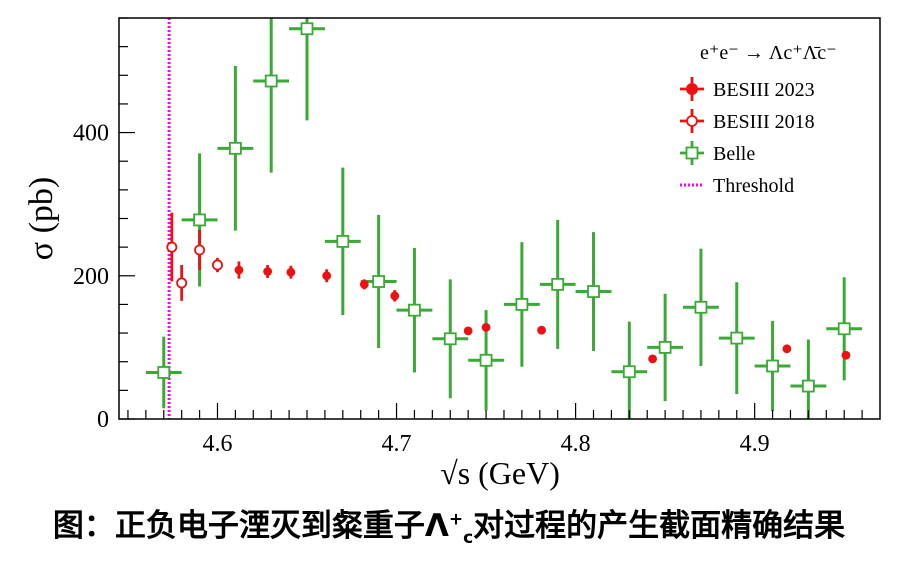  What do you see at coordinates (764, 90) in the screenshot?
I see `legend-label: BESIII 2023` at bounding box center [764, 90].